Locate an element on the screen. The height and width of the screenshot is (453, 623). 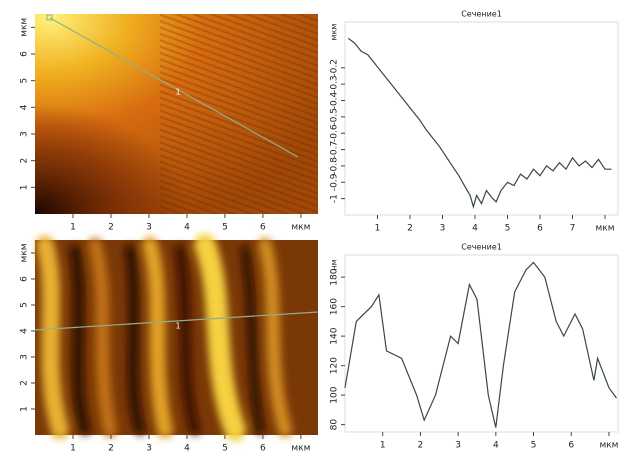
y-axis-label: мкм is located at coordinates (334, 32).